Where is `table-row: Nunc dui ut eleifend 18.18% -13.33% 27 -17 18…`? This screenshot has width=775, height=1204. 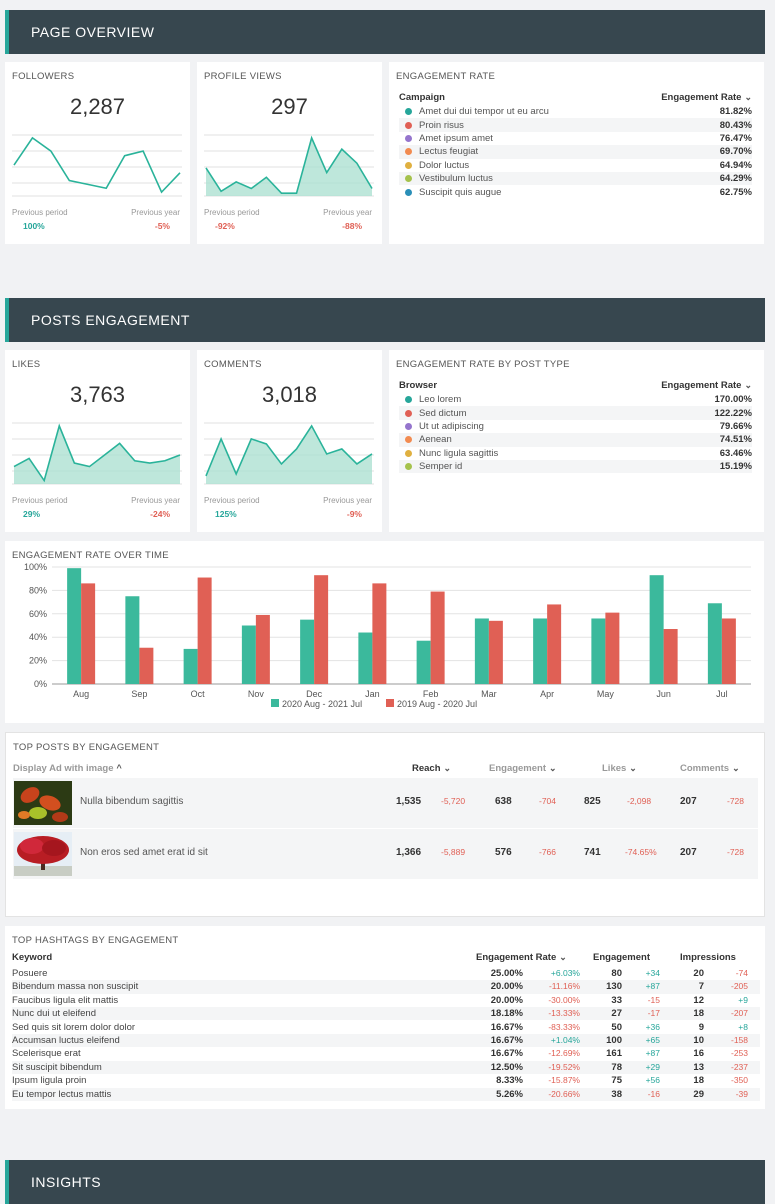
table-row: Nunc dui ut eleifend 18.18% -13.33% 27 -17 18… is located at coordinates (386, 1014).